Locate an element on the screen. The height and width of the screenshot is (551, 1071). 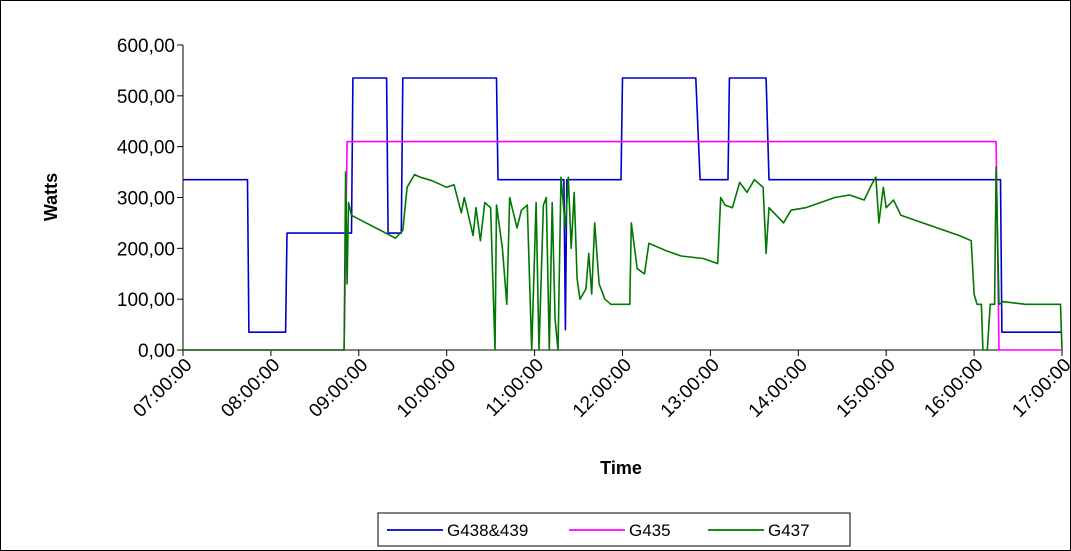
y-tick-label: 0,00 is located at coordinates (156, 351).